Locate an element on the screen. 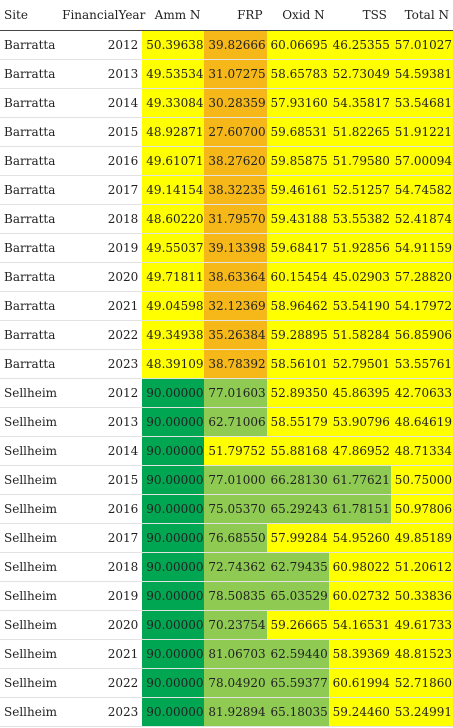 The width and height of the screenshot is (453, 728). cell-frp: 75.05370 is located at coordinates (235, 509).